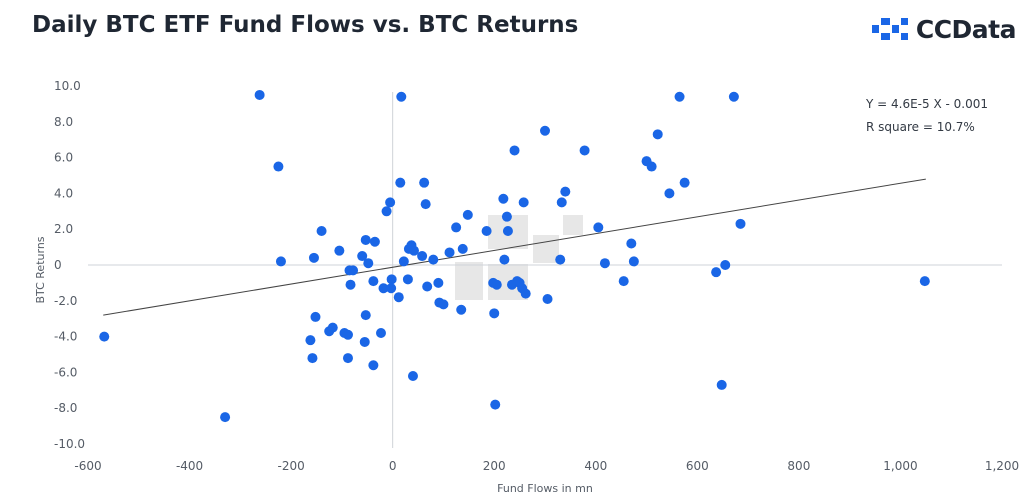 The image size is (1032, 499). What do you see at coordinates (69, 444) in the screenshot?
I see `y-tick-label: -10.0` at bounding box center [69, 444].